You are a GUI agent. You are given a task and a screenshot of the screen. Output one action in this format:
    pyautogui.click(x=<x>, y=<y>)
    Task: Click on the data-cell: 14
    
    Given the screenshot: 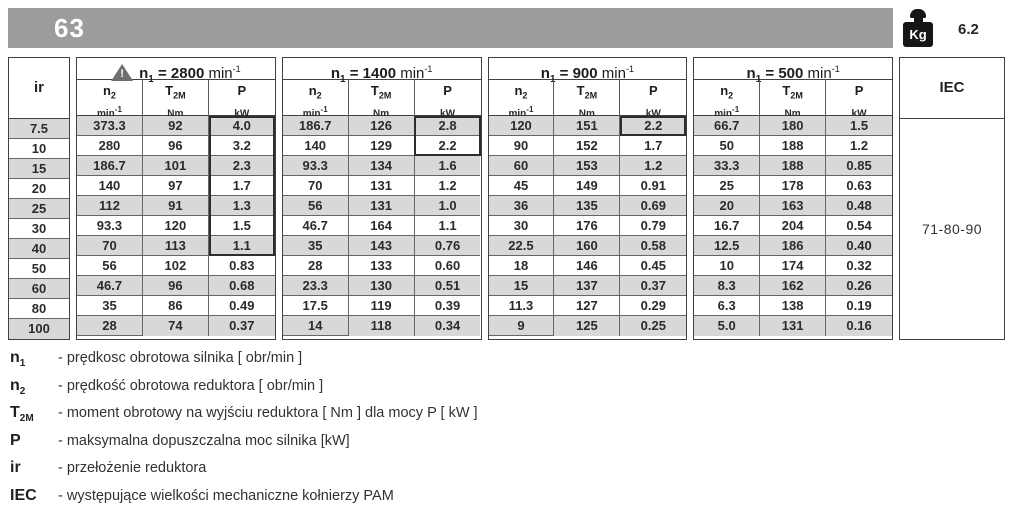 What is the action you would take?
    pyautogui.click(x=315, y=326)
    